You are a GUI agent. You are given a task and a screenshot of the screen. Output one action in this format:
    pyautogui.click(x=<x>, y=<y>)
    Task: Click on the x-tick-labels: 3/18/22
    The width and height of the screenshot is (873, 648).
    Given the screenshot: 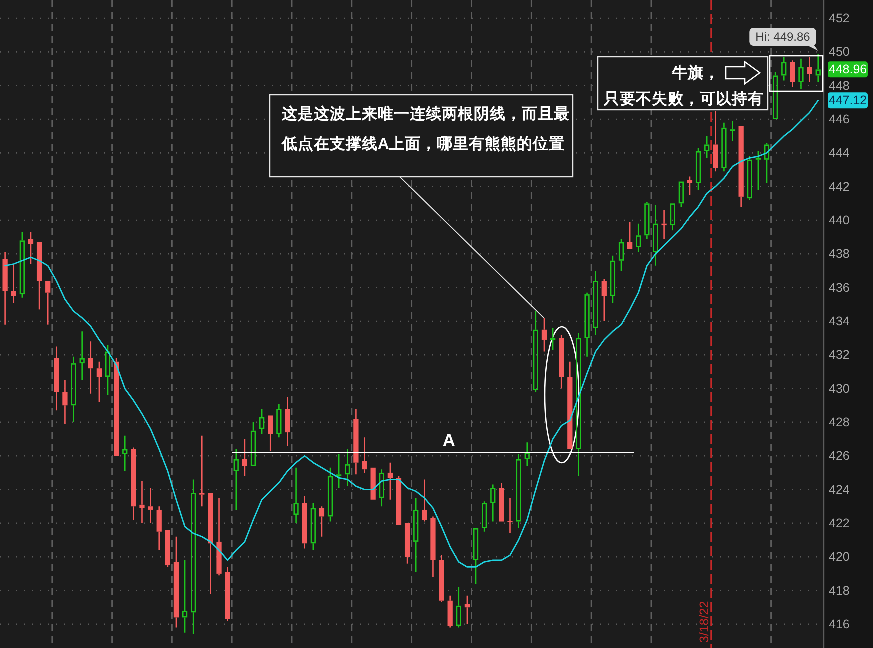 What is the action you would take?
    pyautogui.click(x=705, y=622)
    